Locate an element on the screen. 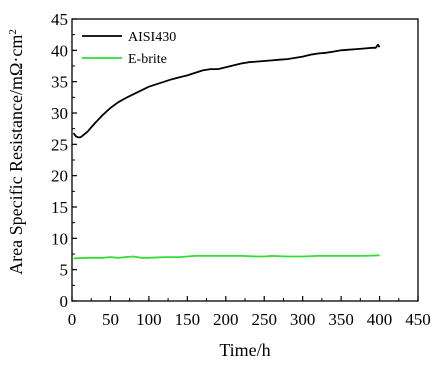  y-tick-label: 20 is located at coordinates (59, 176).